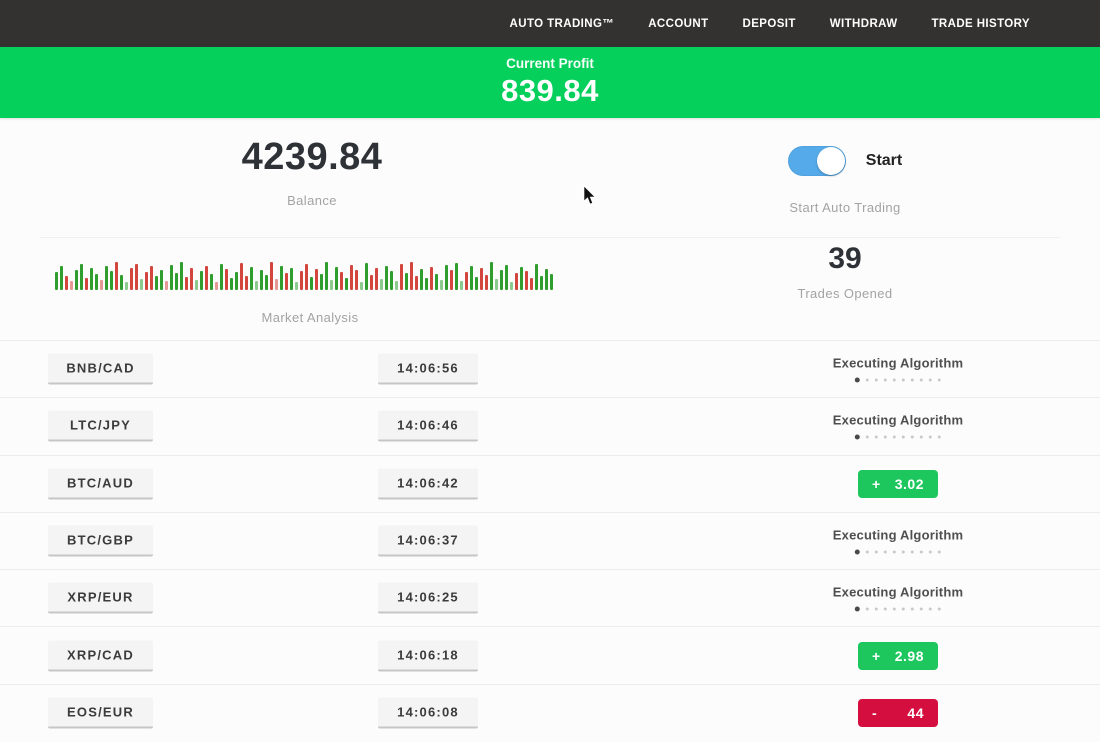  I want to click on table-row: EOS/EUR 14:06:08 - 44, so click(550, 712).